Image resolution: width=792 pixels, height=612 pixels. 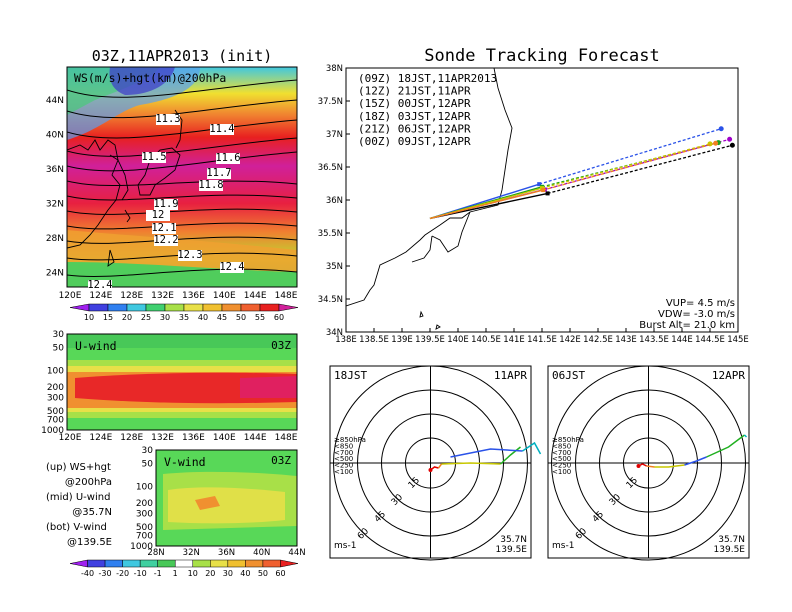 What do you see at coordinates (486, 340) in the screenshot?
I see `lon-tick-label: 140.5E` at bounding box center [486, 340].